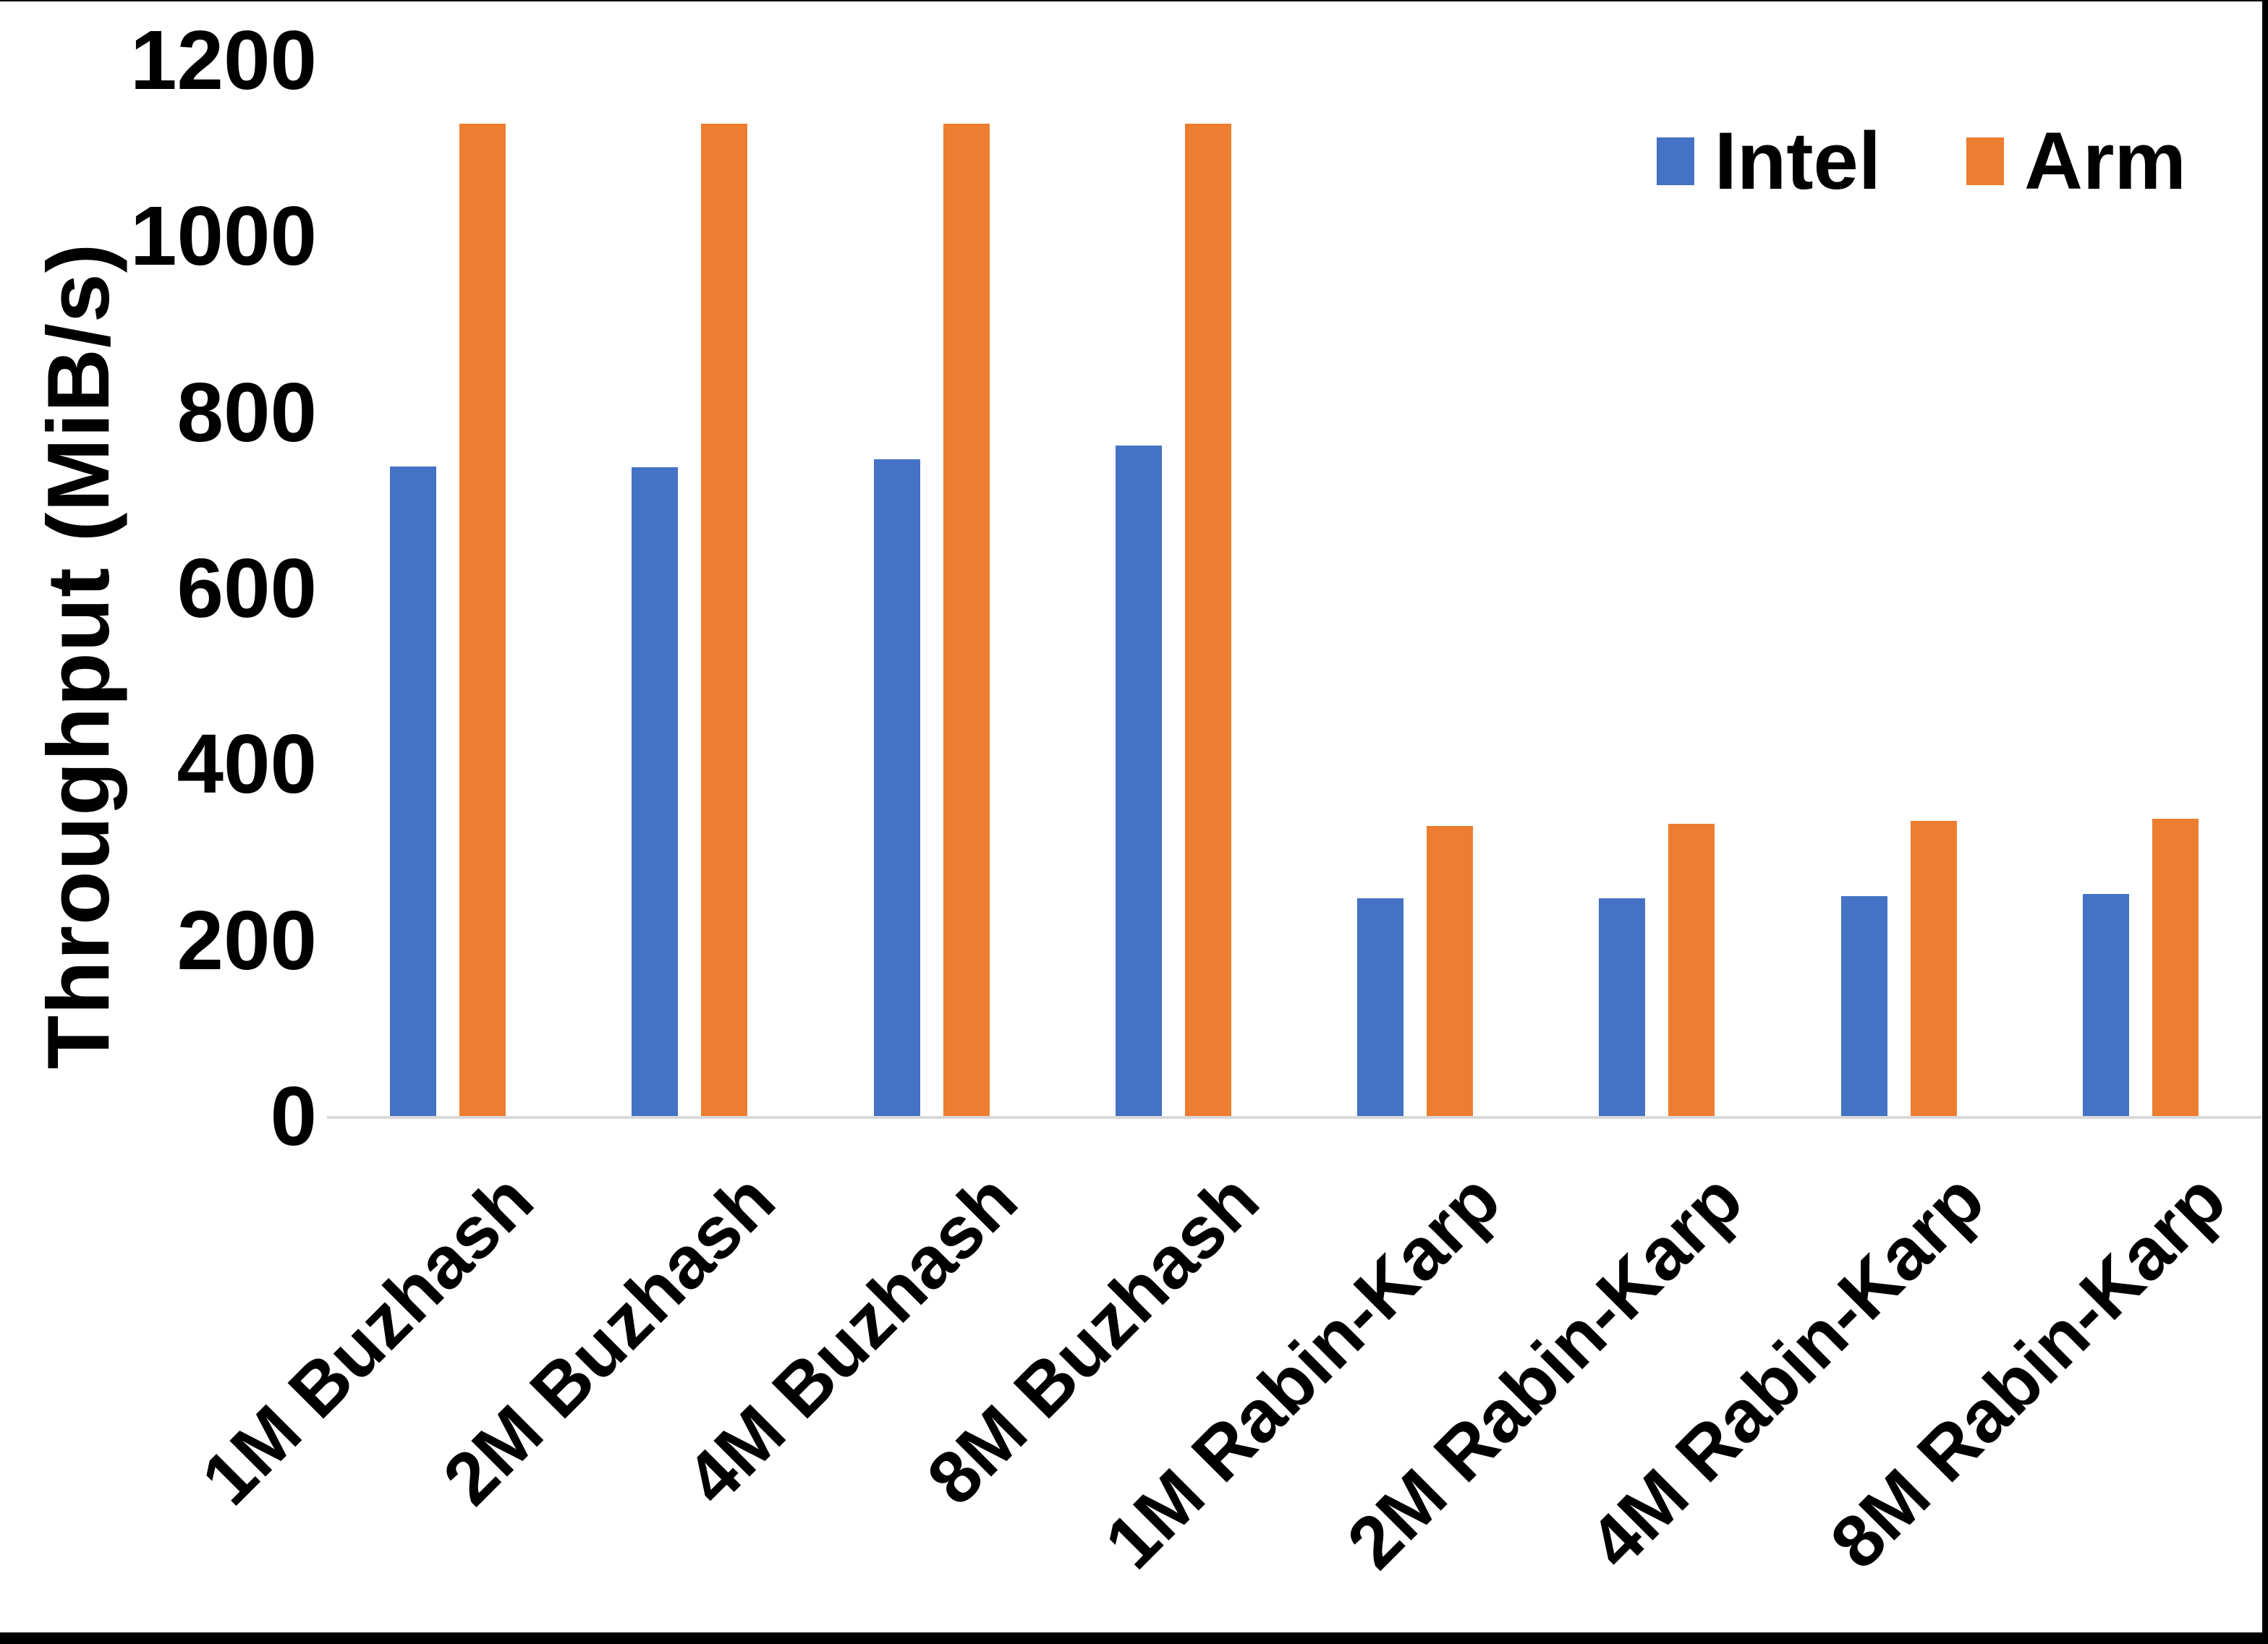 This screenshot has height=1644, width=2268. Describe the element at coordinates (1798, 161) in the screenshot. I see `legend-label-intel: Intel` at that location.